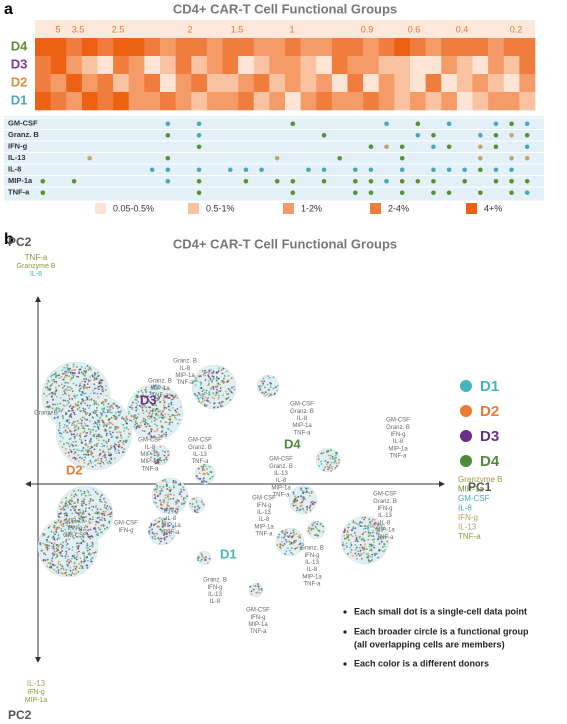  Describe the element at coordinates (259, 632) in the screenshot. I see `annotation: TNF-a` at that location.